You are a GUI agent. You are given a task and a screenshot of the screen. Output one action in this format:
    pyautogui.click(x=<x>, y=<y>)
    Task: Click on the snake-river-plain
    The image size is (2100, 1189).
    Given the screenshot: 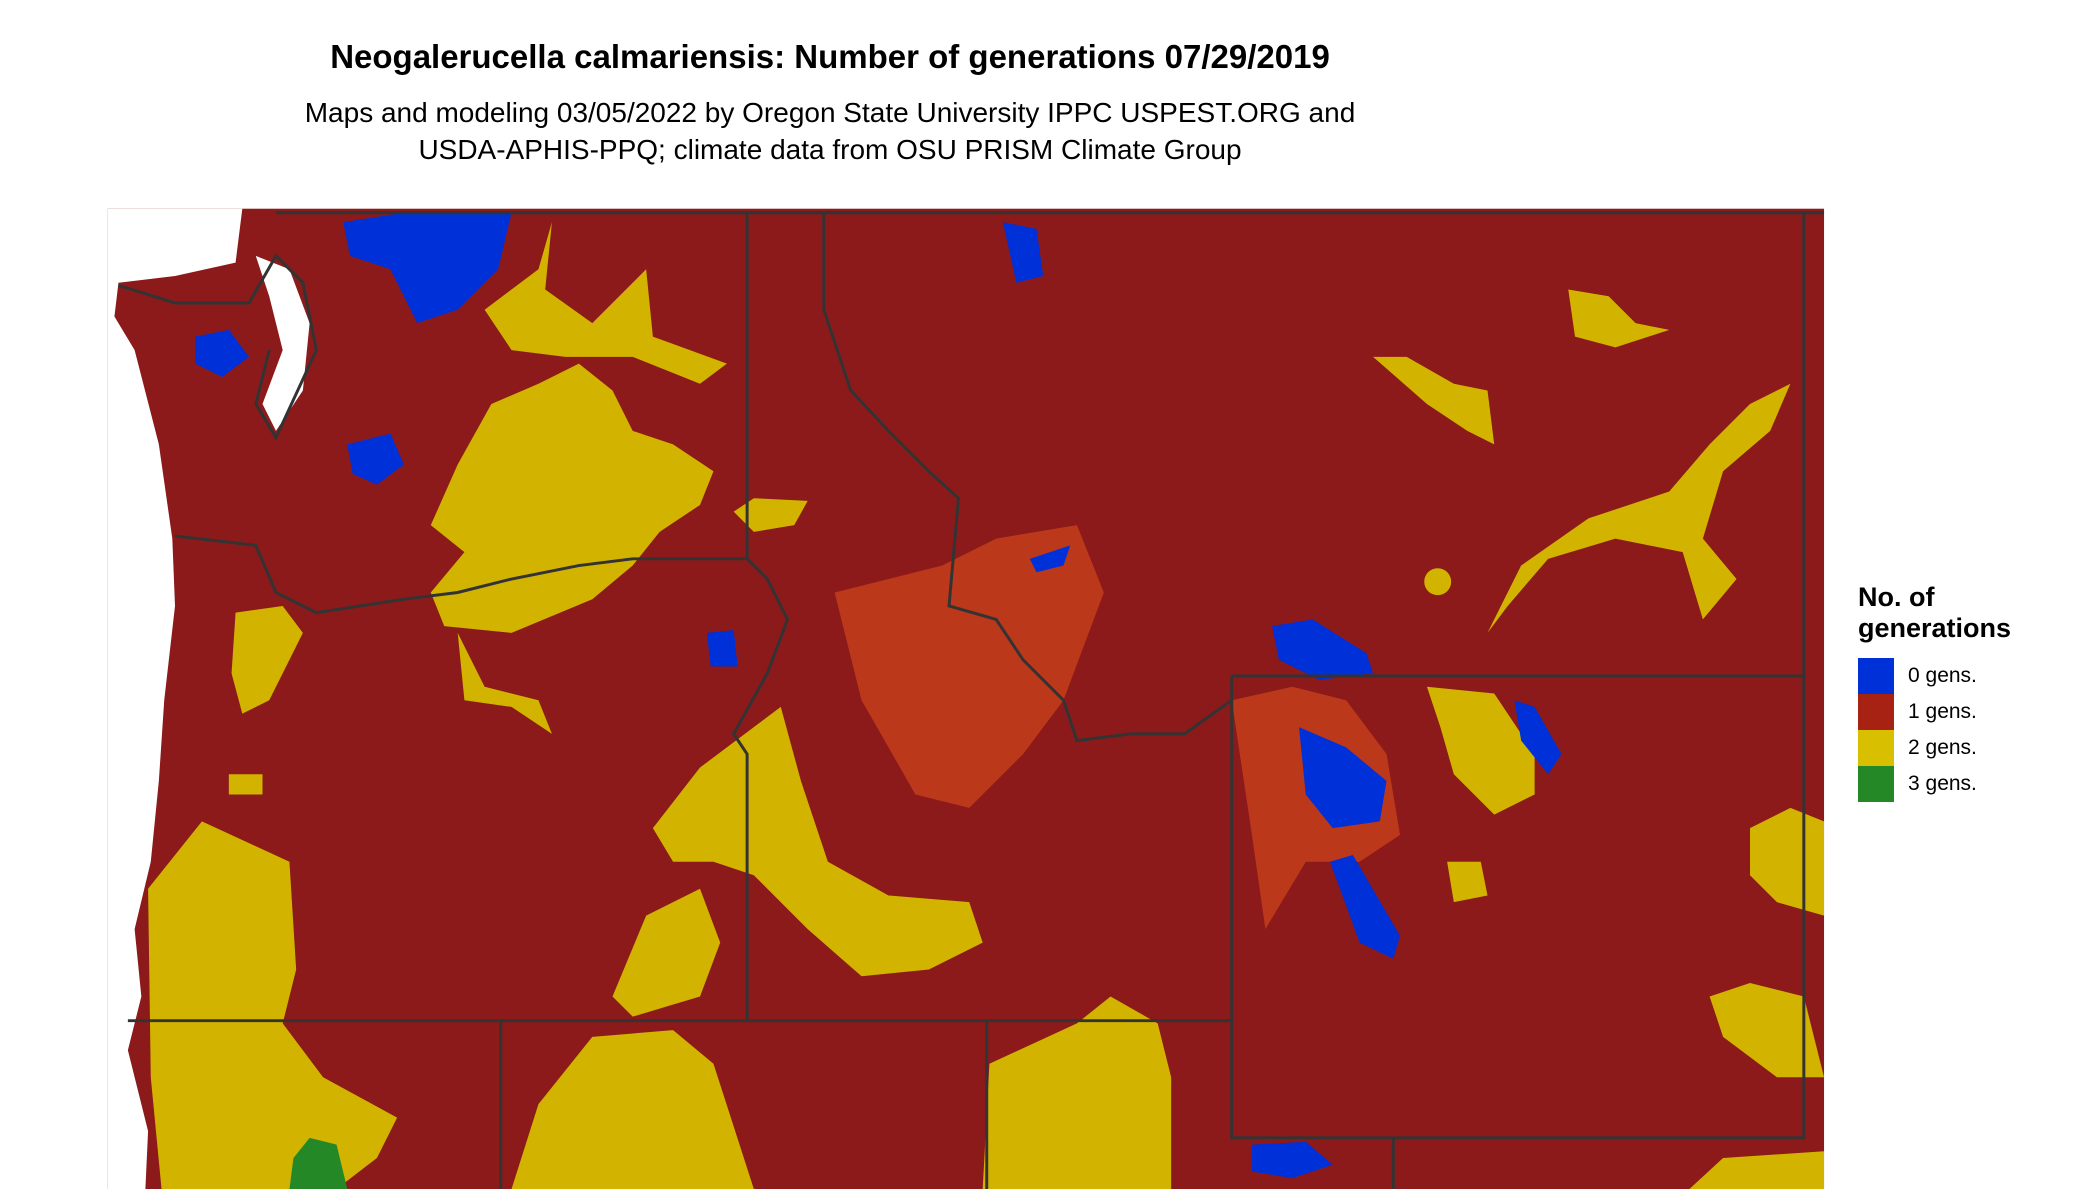 What is the action you would take?
    pyautogui.click(x=817, y=841)
    